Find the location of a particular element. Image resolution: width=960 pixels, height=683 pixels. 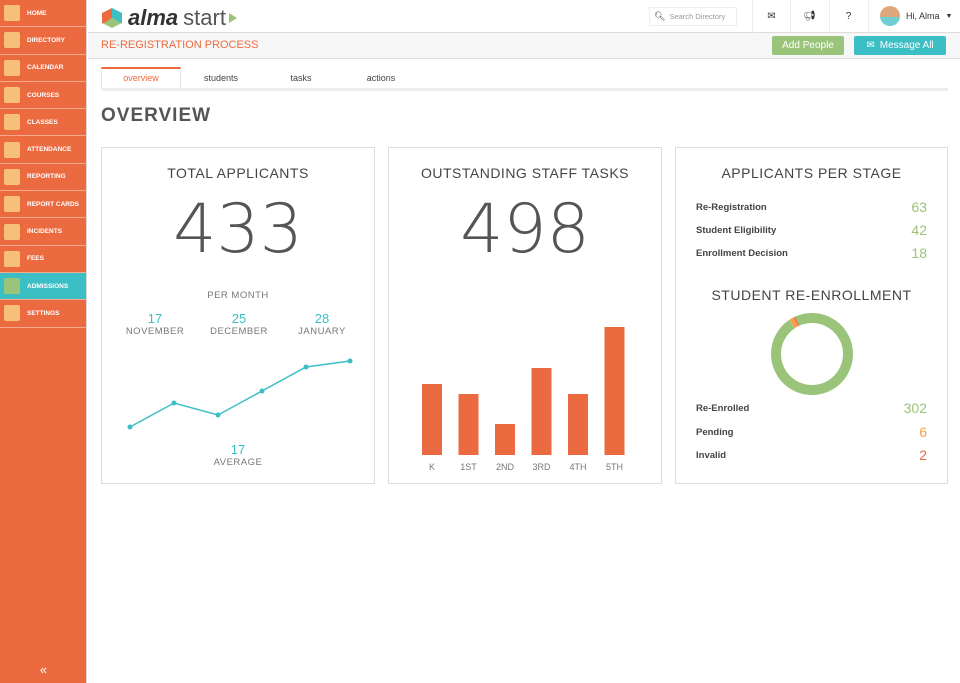

reenroll-label: Invalid is located at coordinates (711, 455).